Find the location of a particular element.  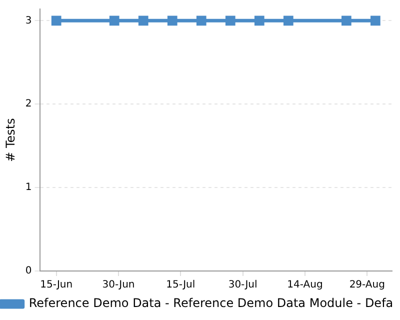

x-tick-label: 29-Aug is located at coordinates (367, 285).